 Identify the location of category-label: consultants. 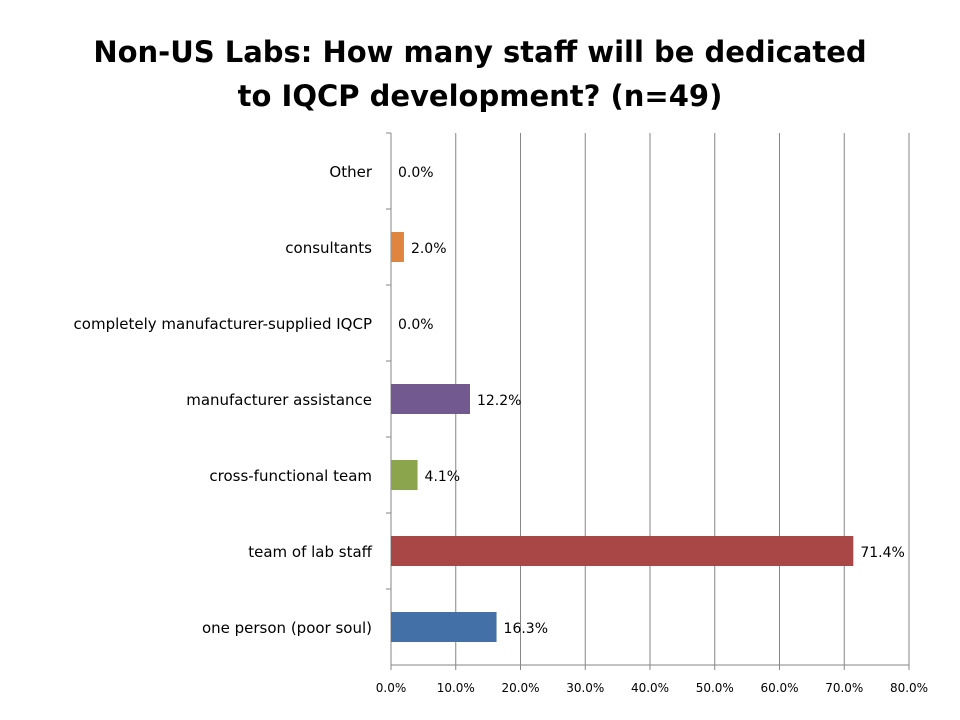
(328, 248).